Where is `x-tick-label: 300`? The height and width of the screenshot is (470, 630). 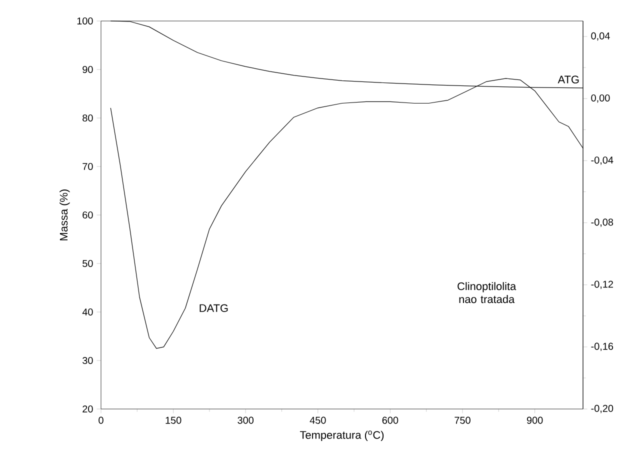
x-tick-label: 300 is located at coordinates (246, 420).